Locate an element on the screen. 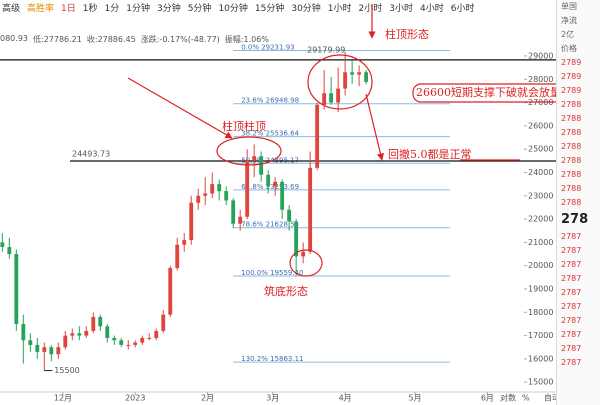  y-tick-label: 16000 is located at coordinates (540, 358).